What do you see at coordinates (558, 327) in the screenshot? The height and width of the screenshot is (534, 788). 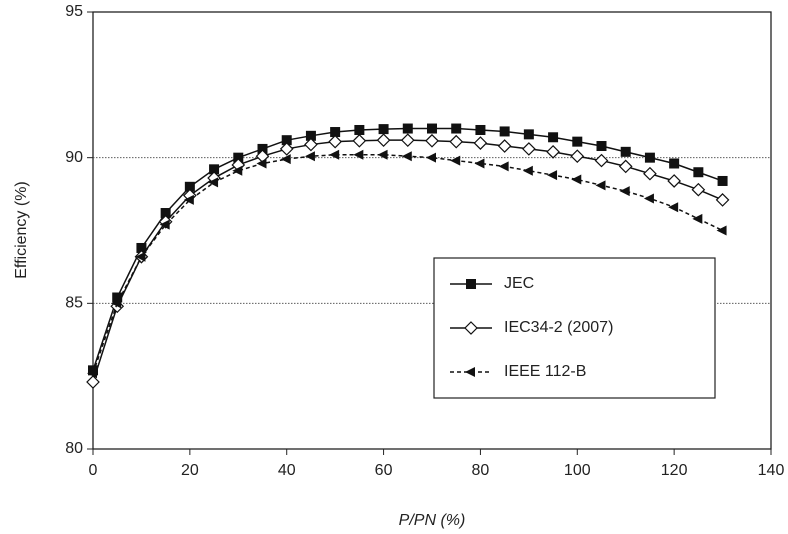 I see `legend-label: IEC34-2 (2007)` at bounding box center [558, 327].